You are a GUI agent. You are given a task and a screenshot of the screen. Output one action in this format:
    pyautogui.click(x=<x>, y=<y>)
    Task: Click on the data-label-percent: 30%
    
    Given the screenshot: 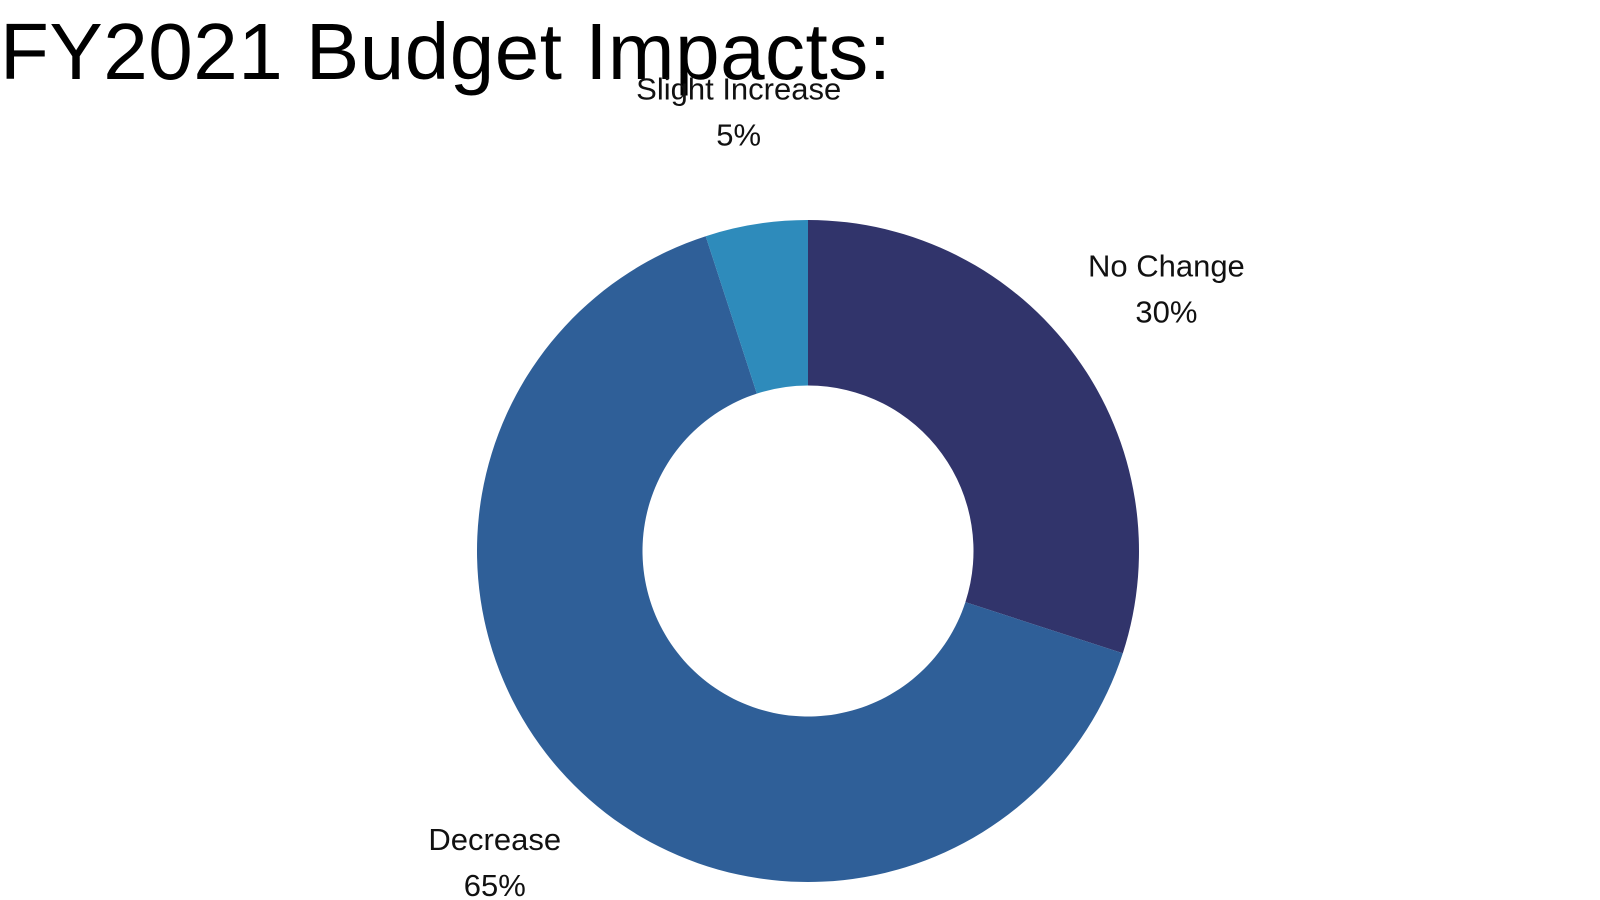 What is the action you would take?
    pyautogui.click(x=1166, y=312)
    